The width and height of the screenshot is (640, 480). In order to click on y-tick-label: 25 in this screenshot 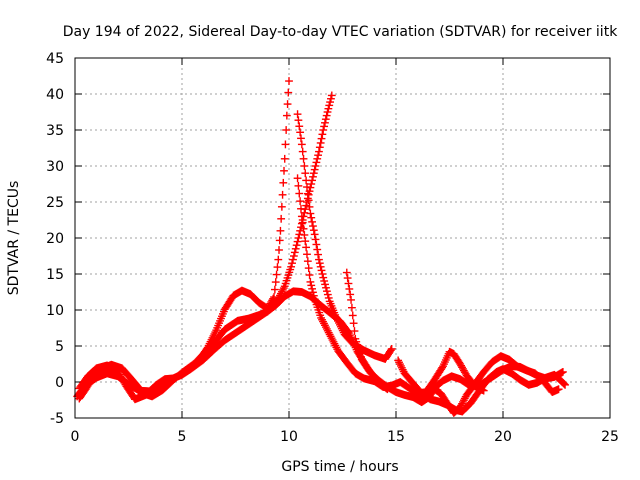, I will do `click(55, 203)`.